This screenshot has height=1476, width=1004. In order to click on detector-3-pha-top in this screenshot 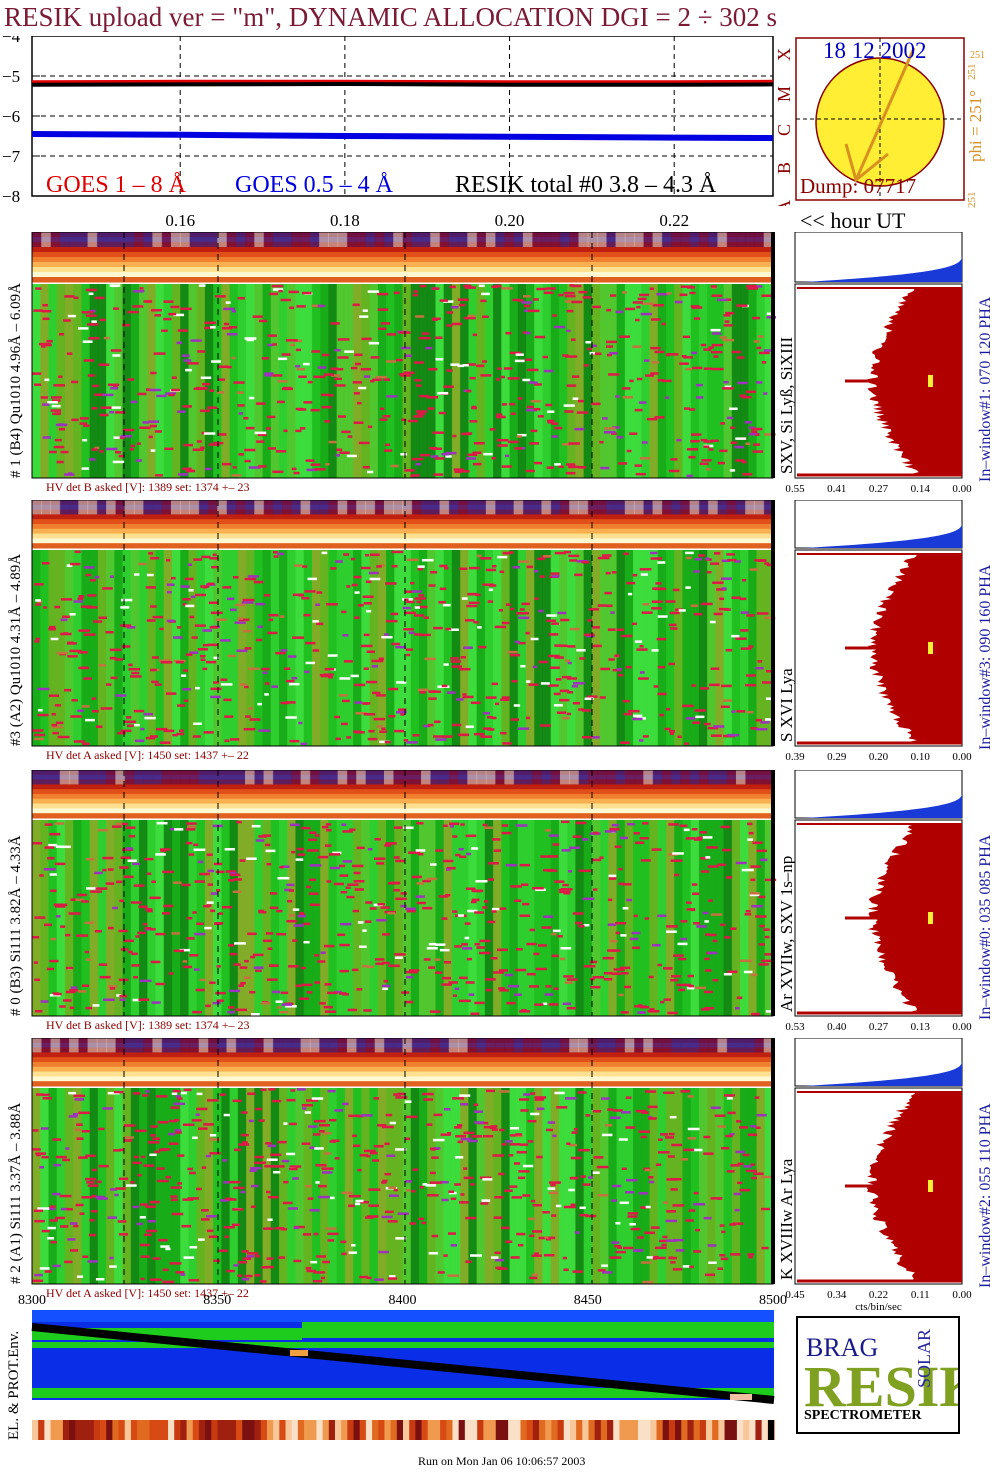, I will do `click(878, 524)`.